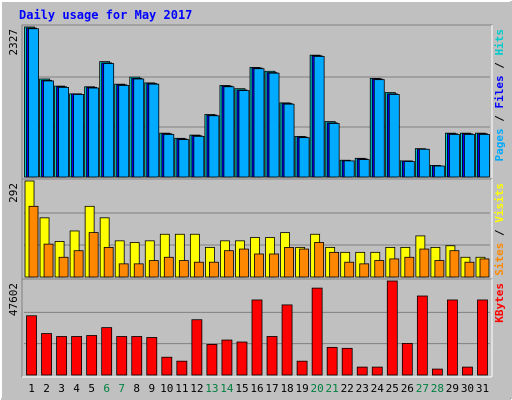 This screenshot has height=400, width=512. What do you see at coordinates (271, 388) in the screenshot?
I see `x-tick-label: 17` at bounding box center [271, 388].